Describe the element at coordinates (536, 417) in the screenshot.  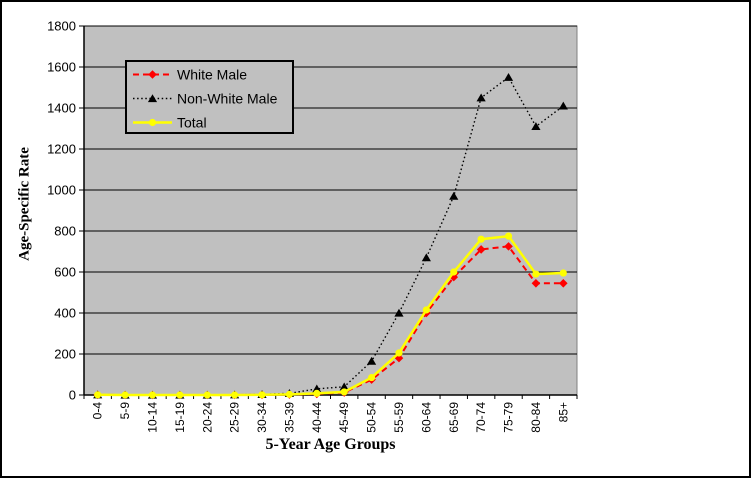
I see `x-axis-tick-label: 80-84` at that location.